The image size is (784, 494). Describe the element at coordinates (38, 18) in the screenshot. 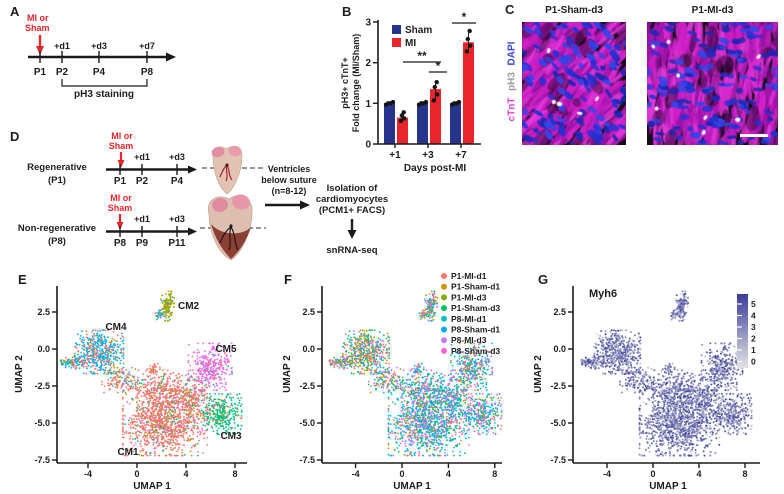

I see `treatment-label-line1: MI or` at that location.